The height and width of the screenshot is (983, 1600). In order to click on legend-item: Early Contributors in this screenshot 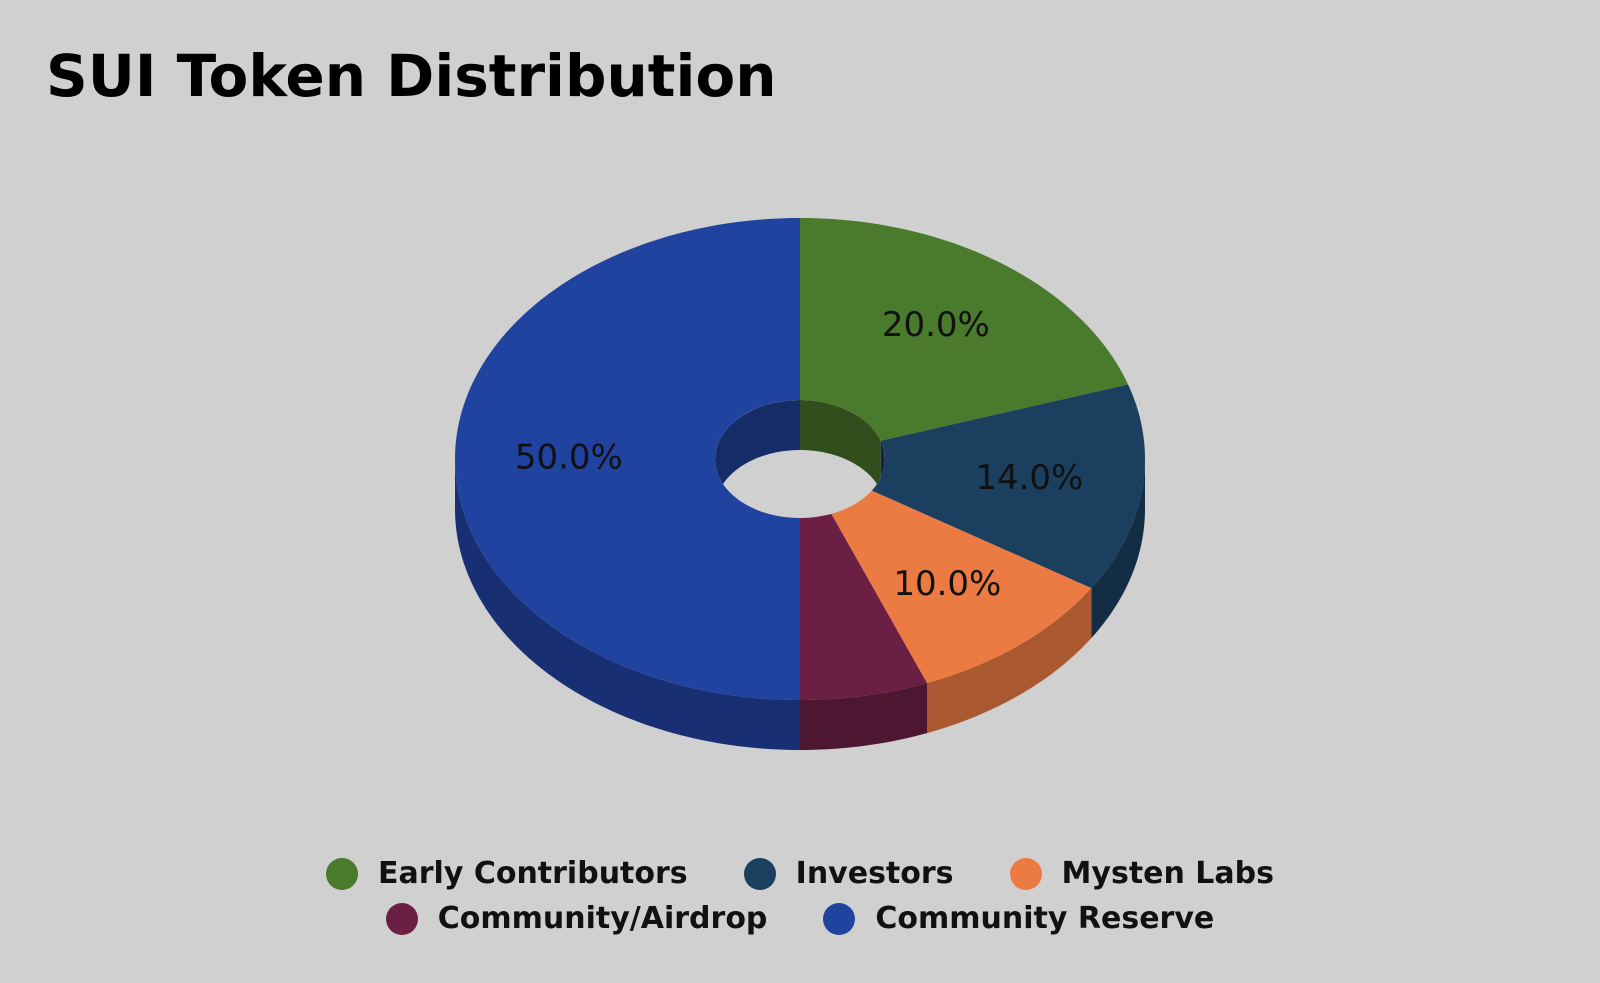, I will do `click(507, 873)`.